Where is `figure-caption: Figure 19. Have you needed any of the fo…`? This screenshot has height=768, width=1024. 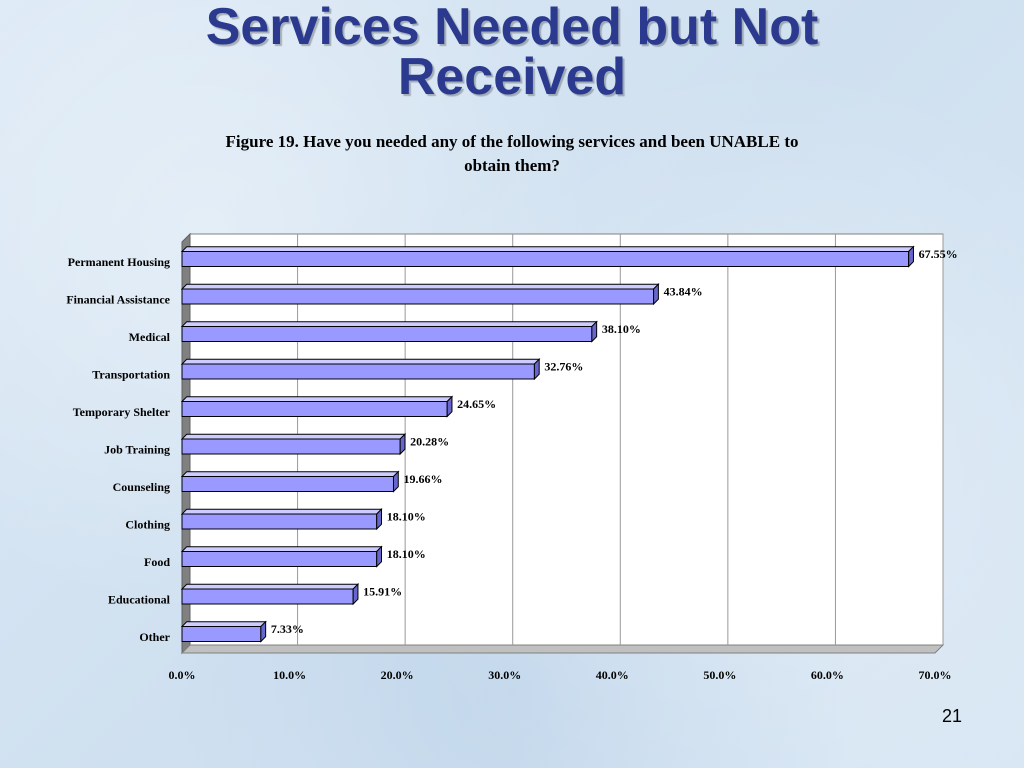
figure-caption: Figure 19. Have you needed any of the fo… is located at coordinates (512, 154).